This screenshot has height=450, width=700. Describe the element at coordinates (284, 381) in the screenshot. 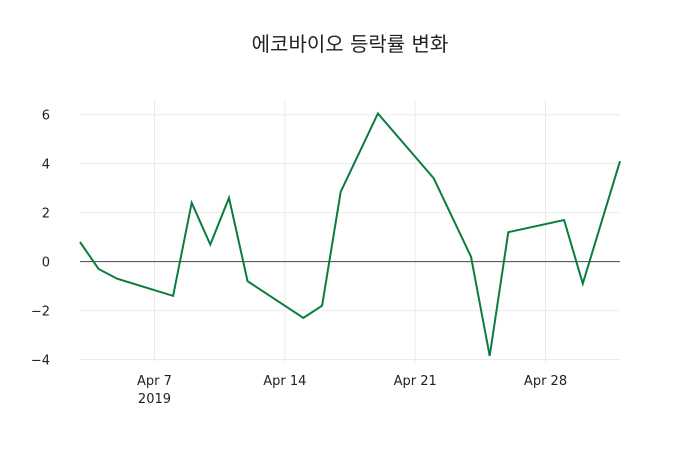

I see `x-tick-label: Apr 14` at that location.